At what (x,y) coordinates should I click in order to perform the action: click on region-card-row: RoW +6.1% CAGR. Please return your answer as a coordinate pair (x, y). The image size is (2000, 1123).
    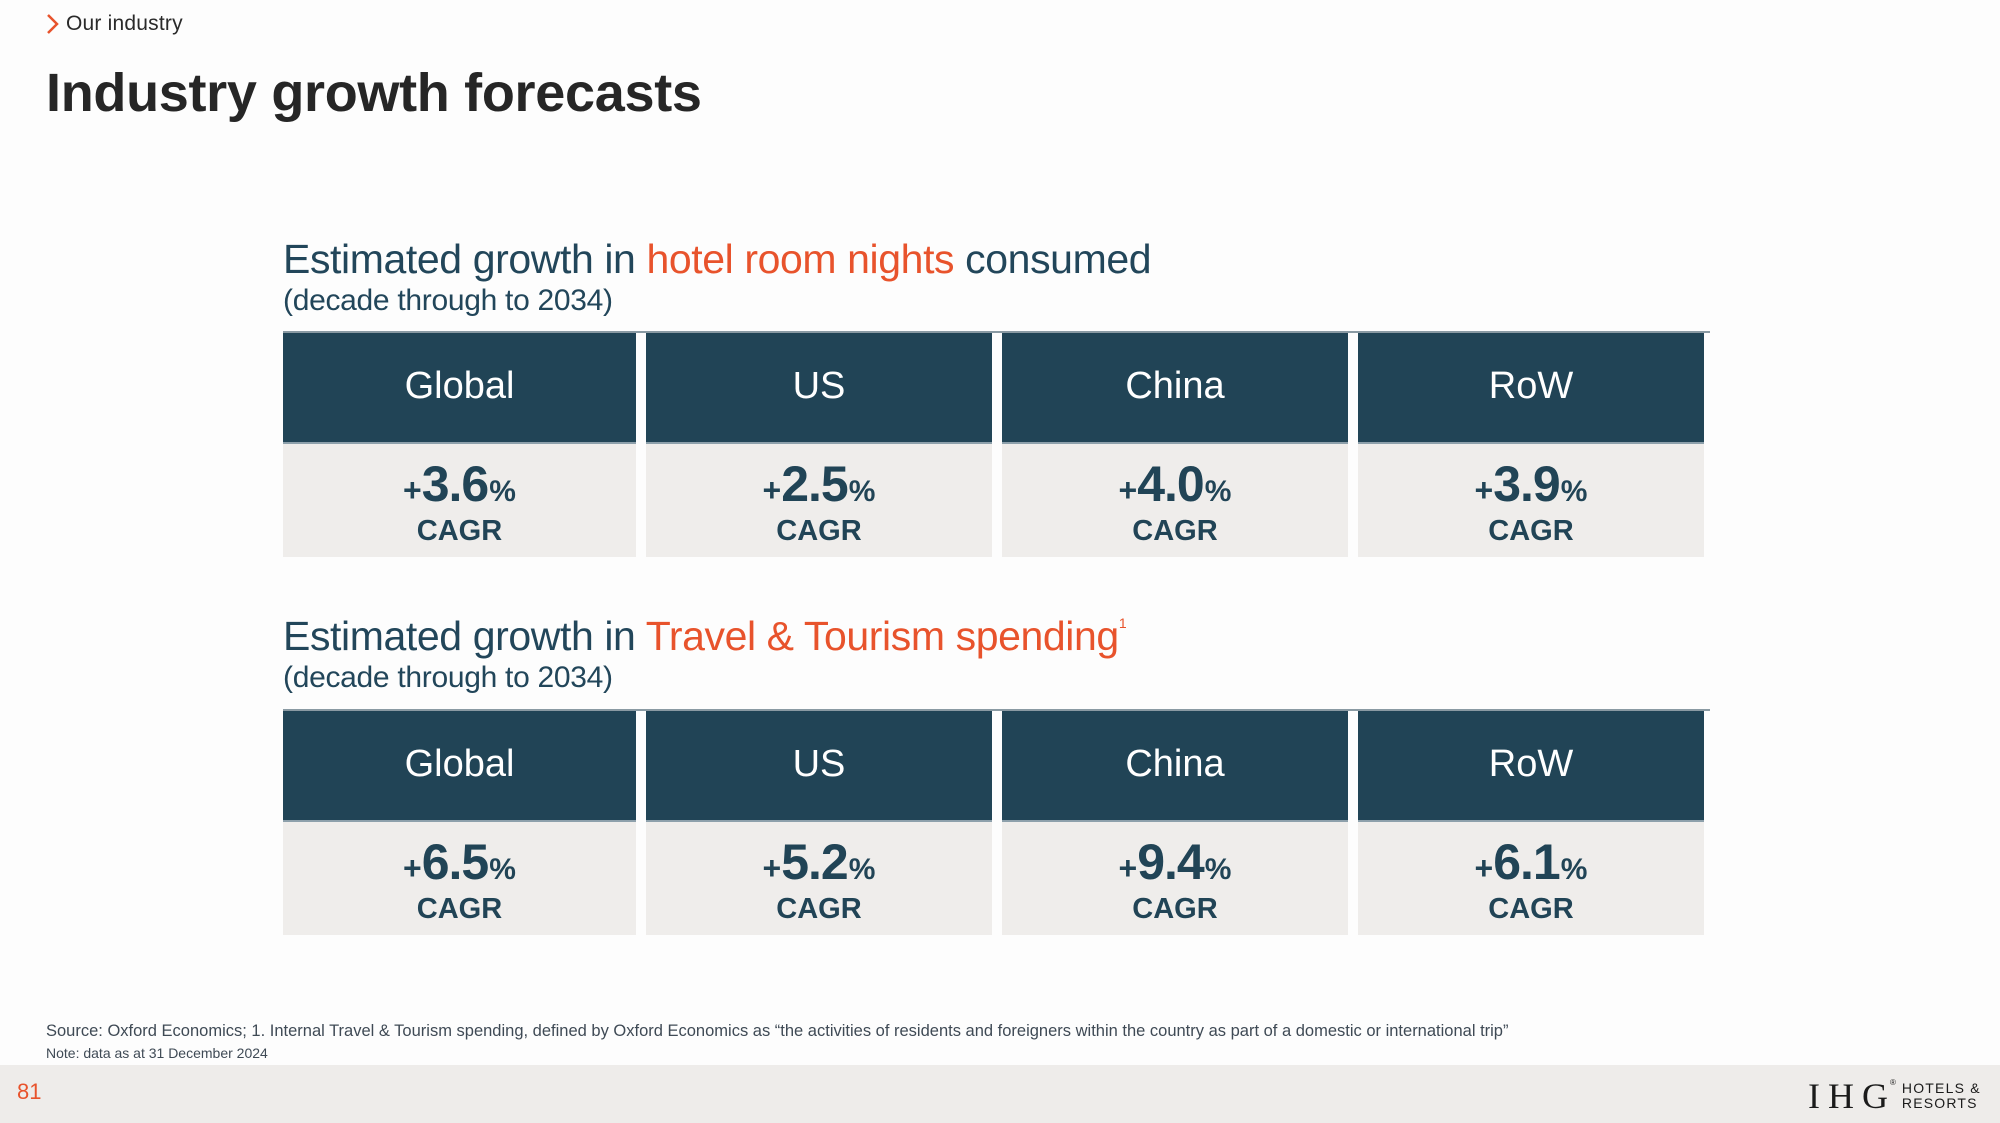
    Looking at the image, I should click on (1531, 822).